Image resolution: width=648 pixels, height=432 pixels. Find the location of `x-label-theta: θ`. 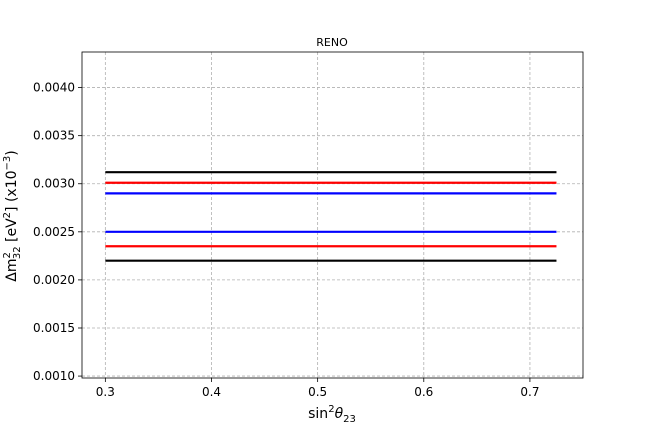

x-label-theta: θ is located at coordinates (339, 414).